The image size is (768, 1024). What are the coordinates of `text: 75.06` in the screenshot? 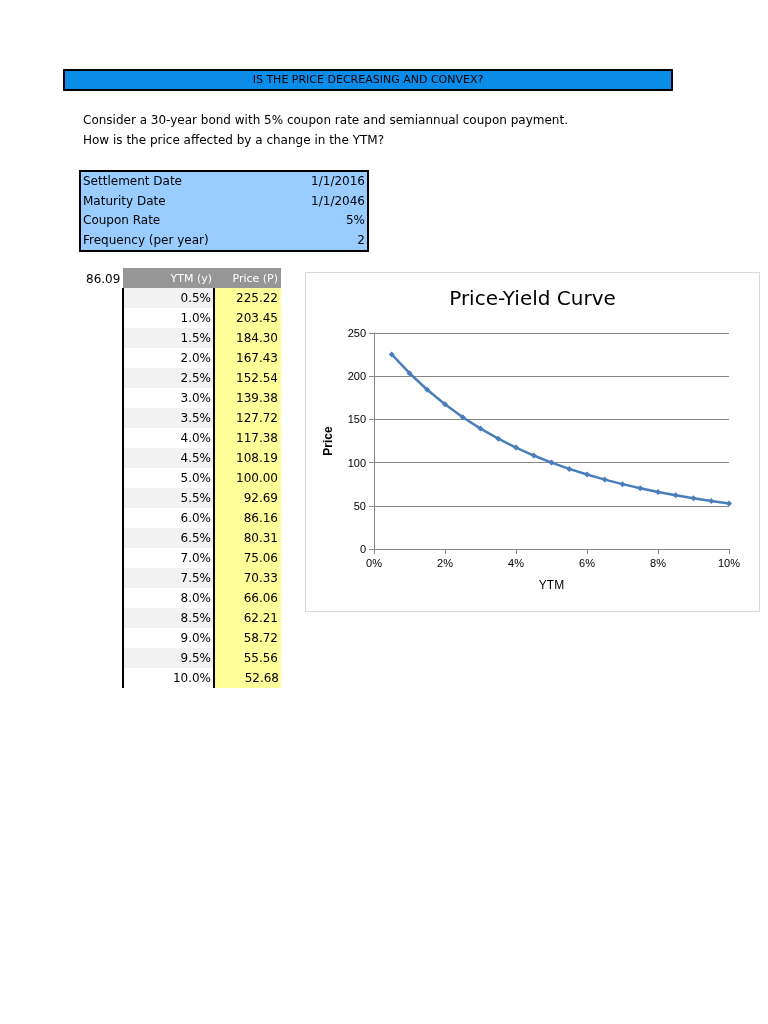 It's located at (247, 558).